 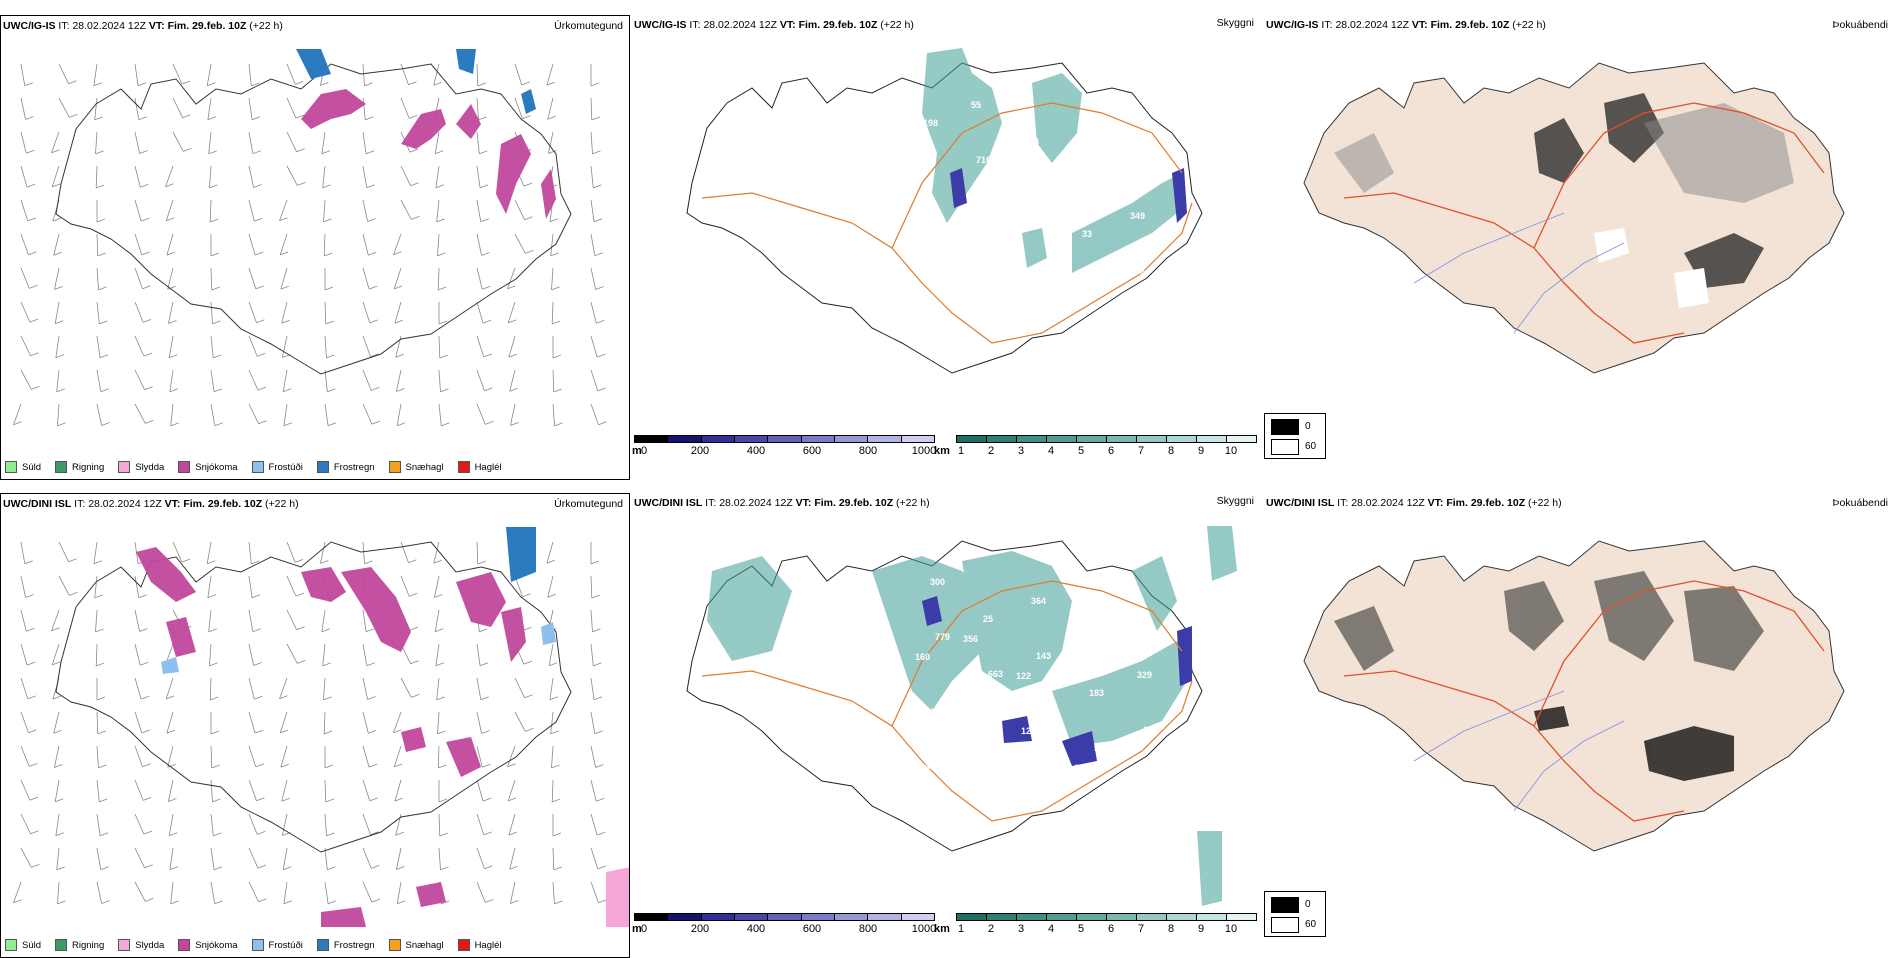 What do you see at coordinates (930, 767) in the screenshot?
I see `visibility-value-label: 35` at bounding box center [930, 767].